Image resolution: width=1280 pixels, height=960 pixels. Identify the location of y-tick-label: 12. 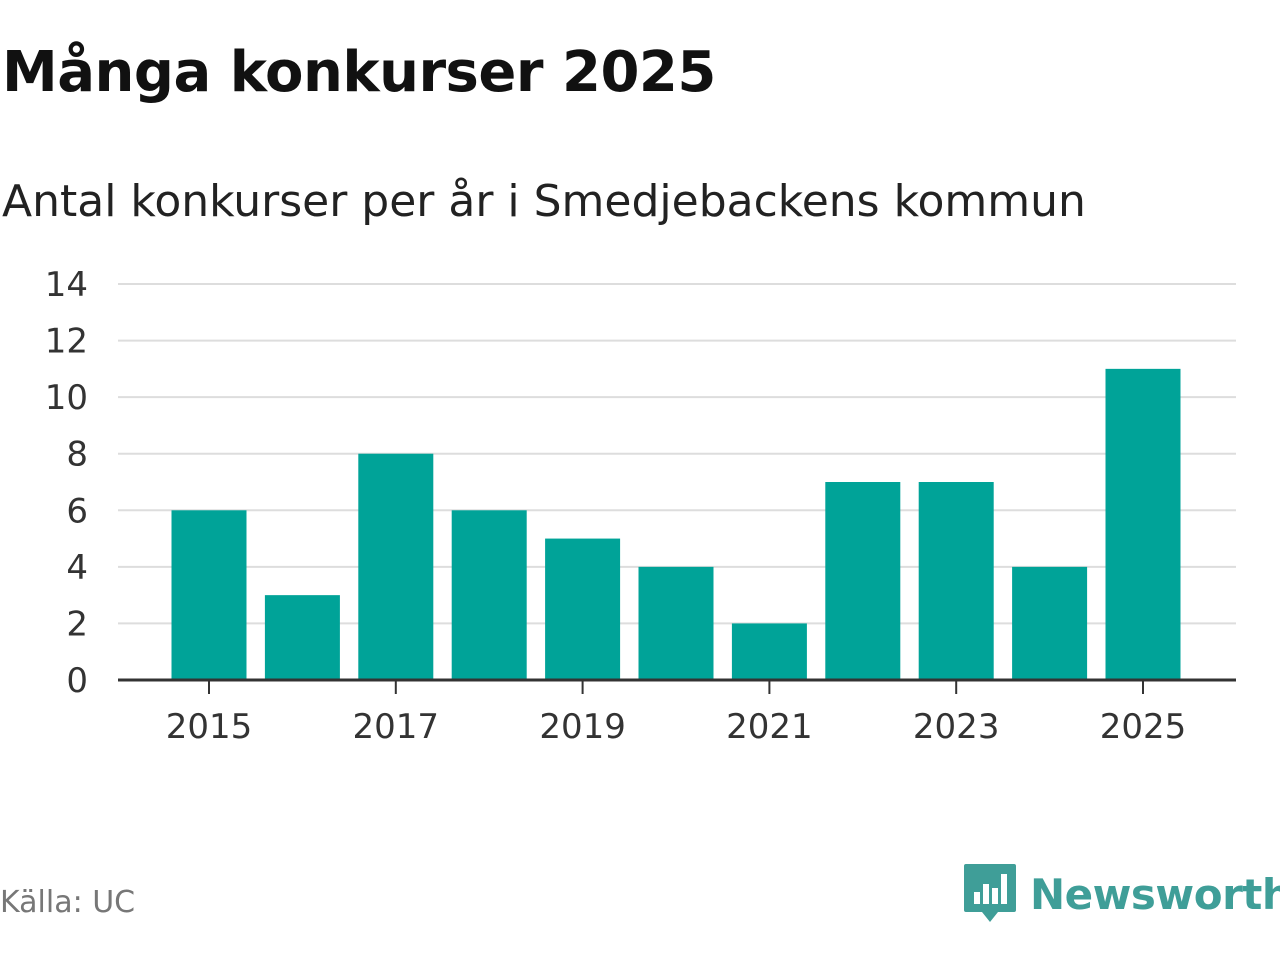
(66, 342).